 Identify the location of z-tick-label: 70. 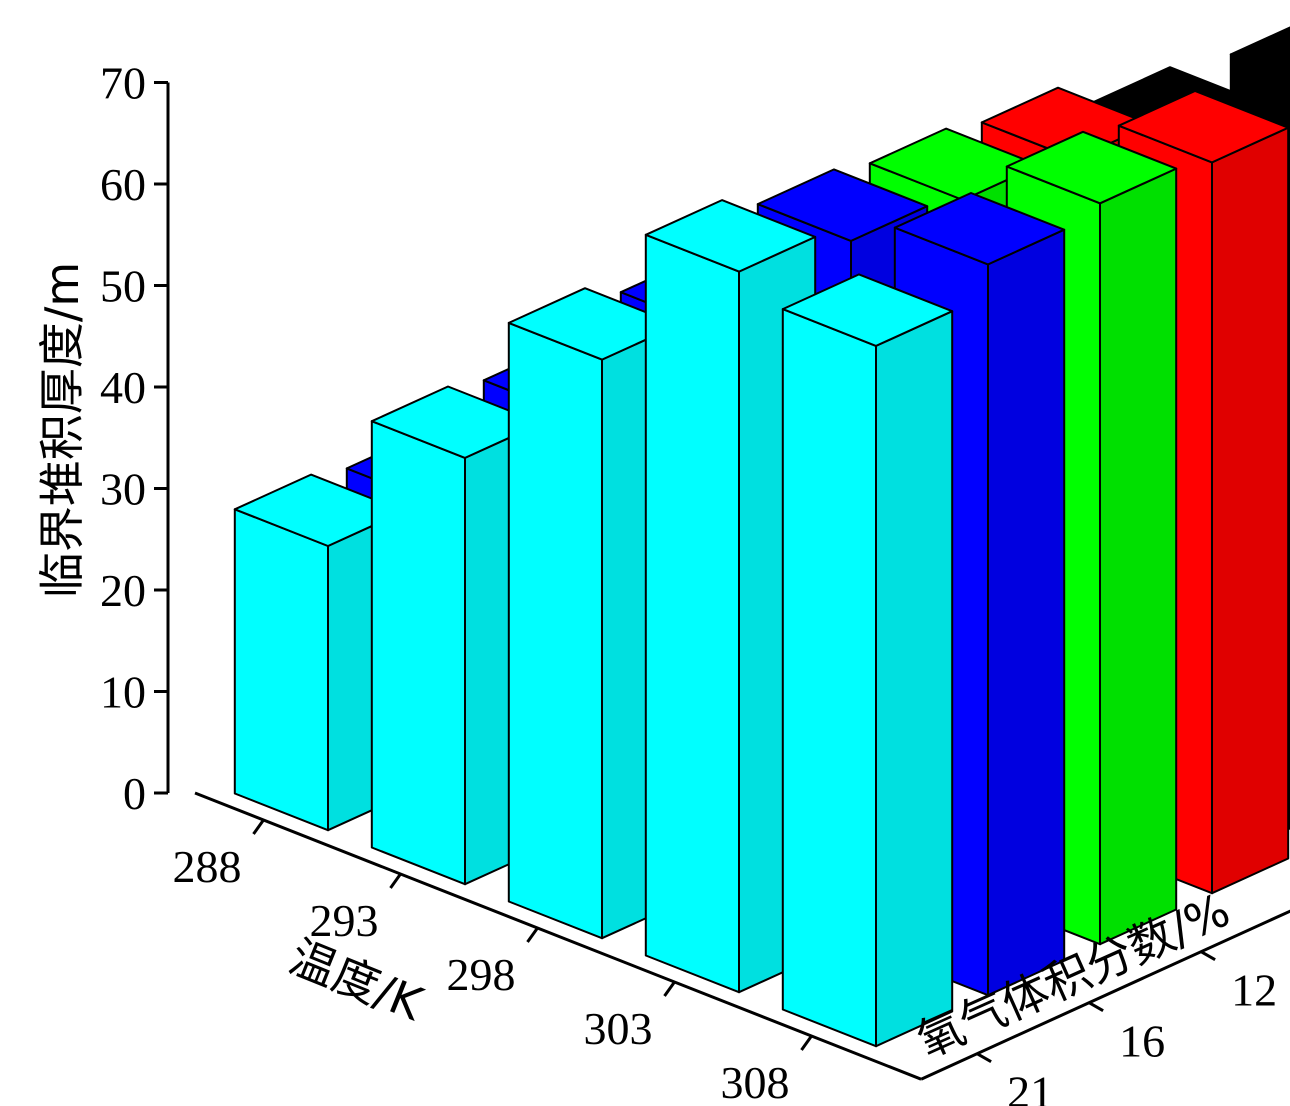
(123, 83).